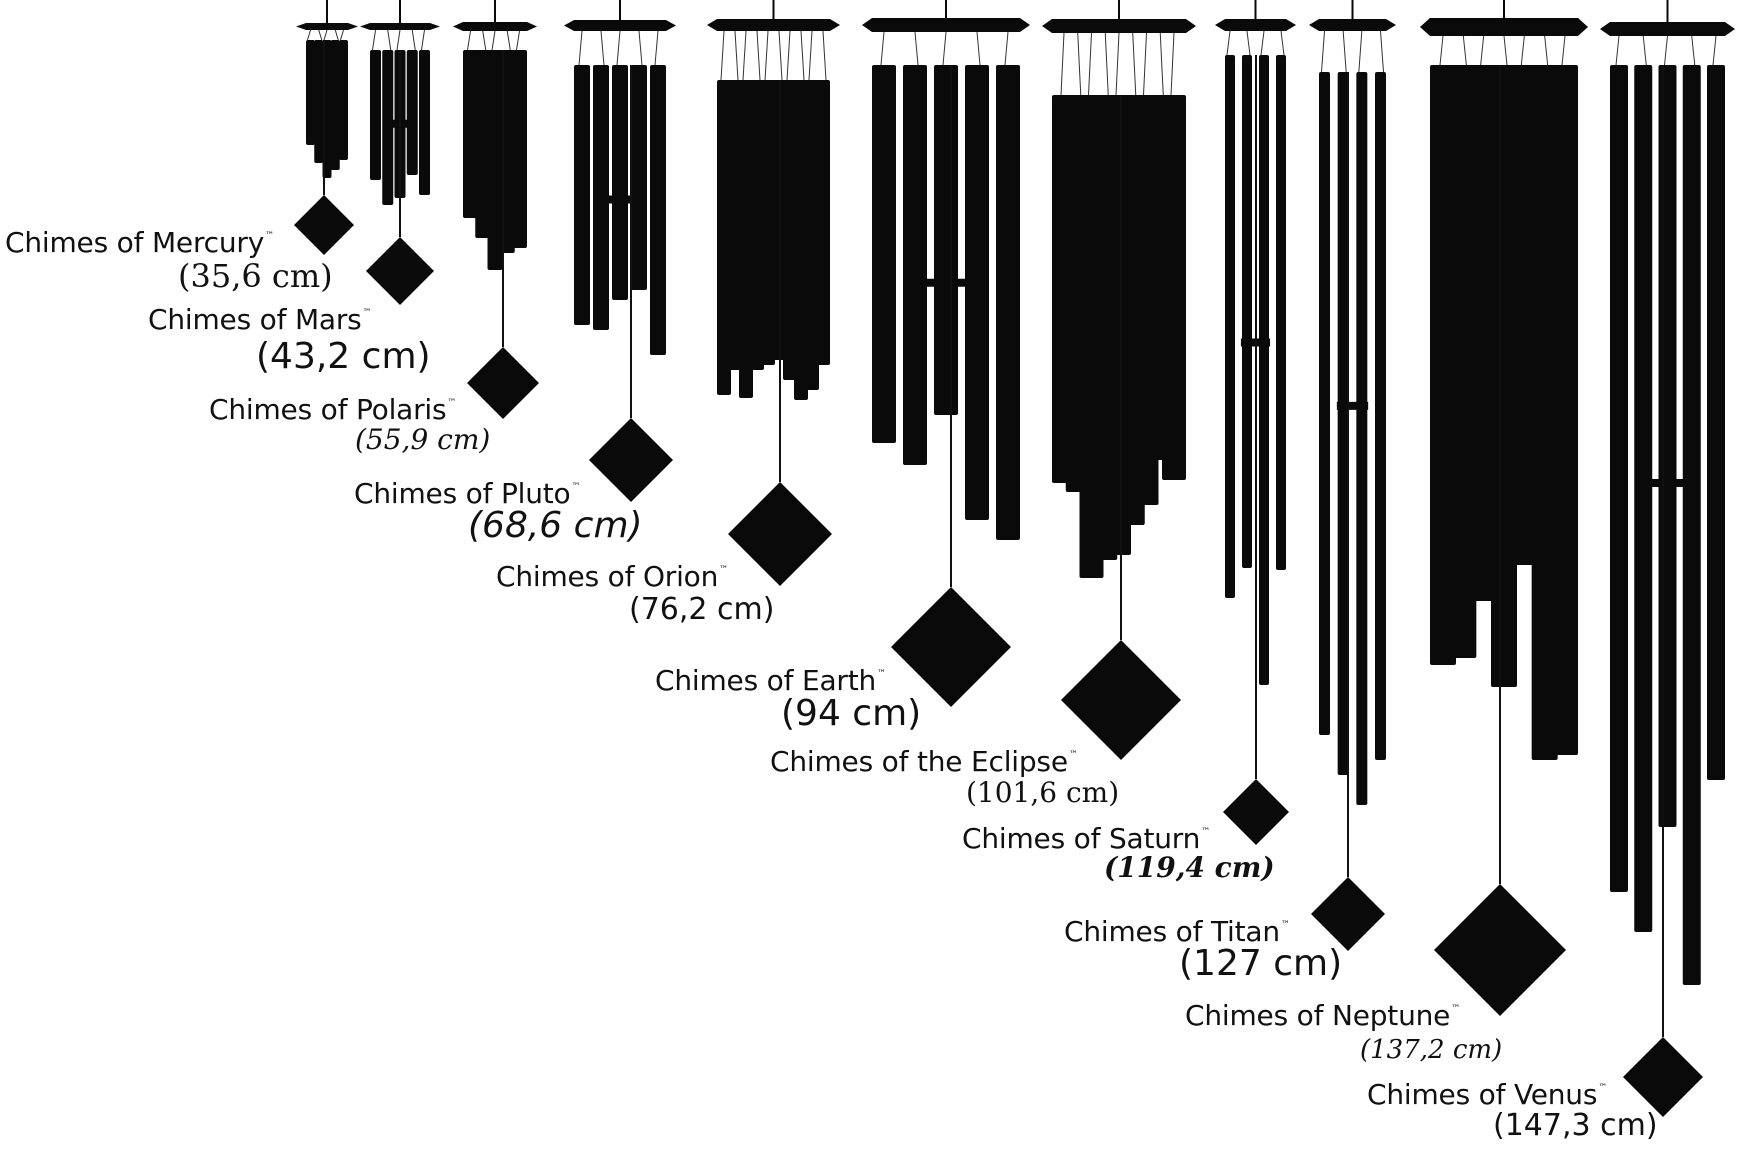  What do you see at coordinates (607, 576) in the screenshot?
I see `chime-name: Chimes of Orion` at bounding box center [607, 576].